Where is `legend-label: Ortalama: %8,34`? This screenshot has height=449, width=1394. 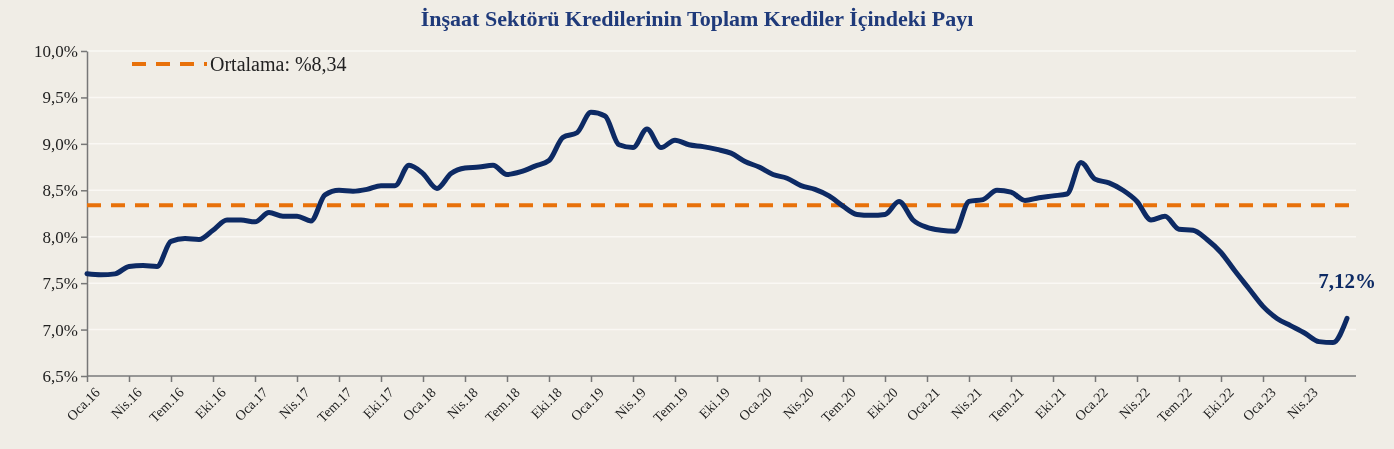 legend-label: Ortalama: %8,34 is located at coordinates (278, 64).